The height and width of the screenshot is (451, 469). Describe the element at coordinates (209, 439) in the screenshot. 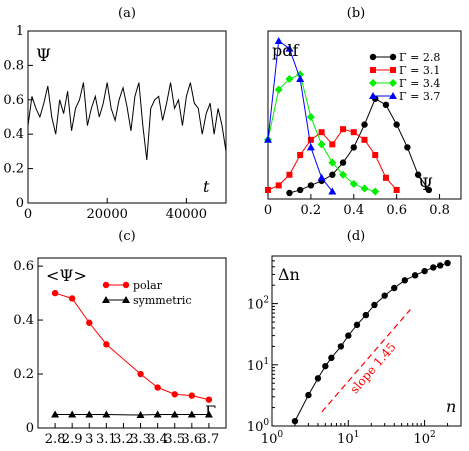

I see `panel-c-xtick-label: 3.7` at that location.